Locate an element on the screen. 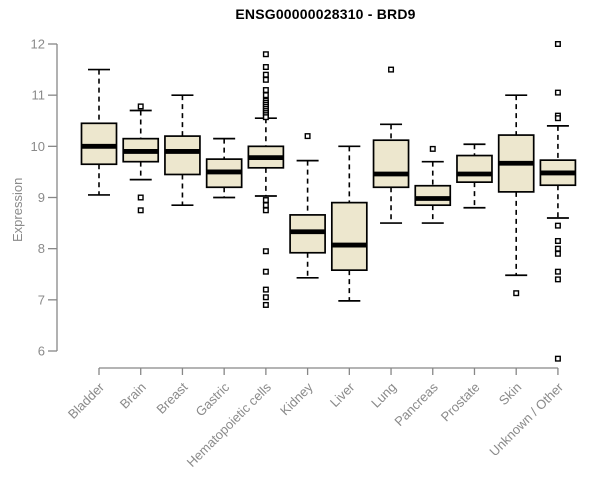 This screenshot has height=500, width=600. chart-title: ENSG00000028310 - BRD9 is located at coordinates (325, 14).